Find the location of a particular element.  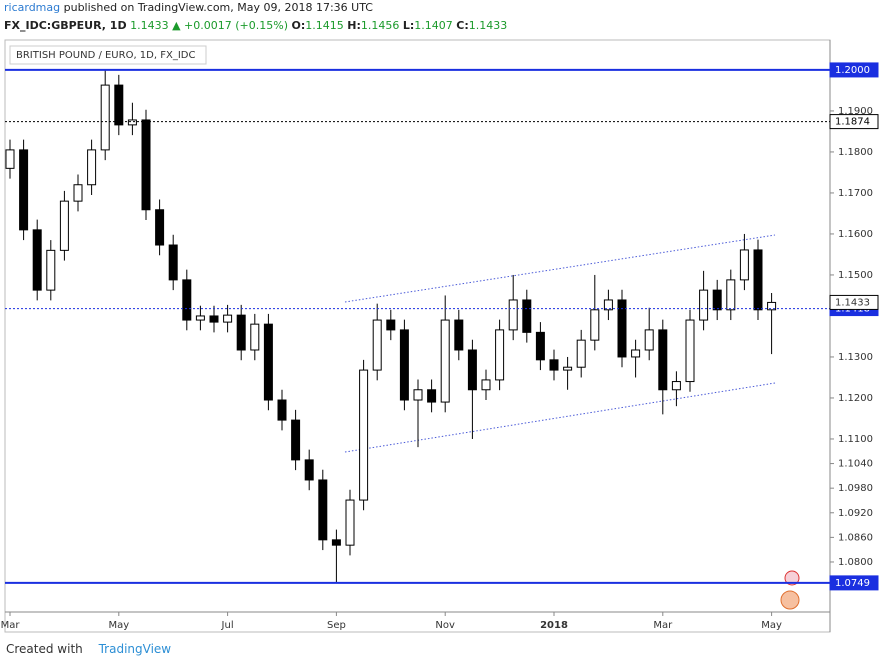

ohlc-value: 1.1456 is located at coordinates (380, 25).